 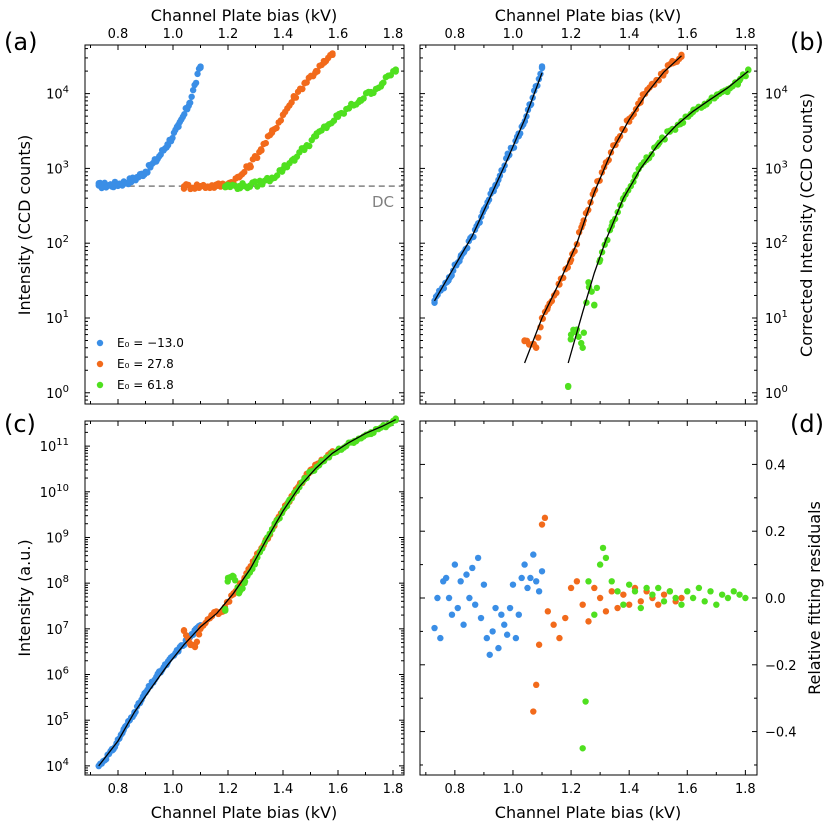 I want to click on top-xlabel-a: Channel Plate bias (kV), so click(x=244, y=15).